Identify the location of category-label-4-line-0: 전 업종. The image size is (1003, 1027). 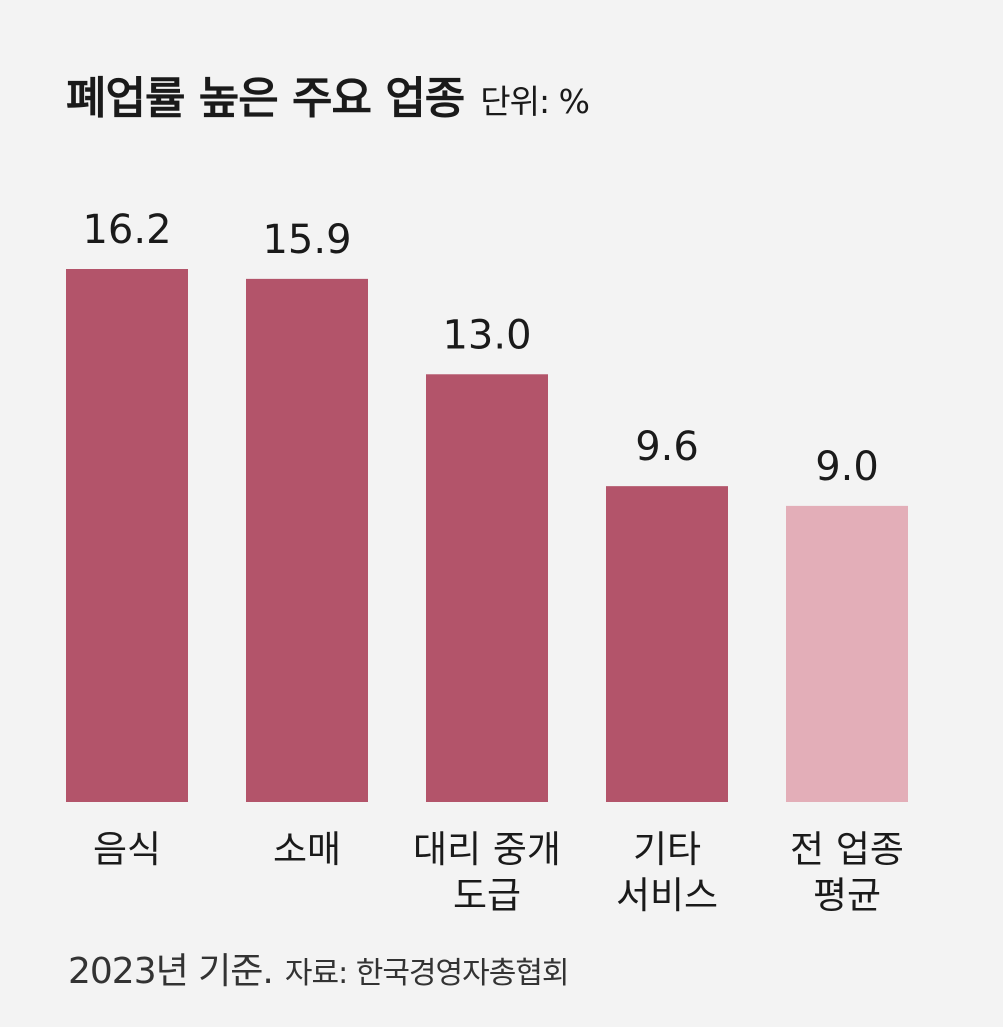
(847, 849).